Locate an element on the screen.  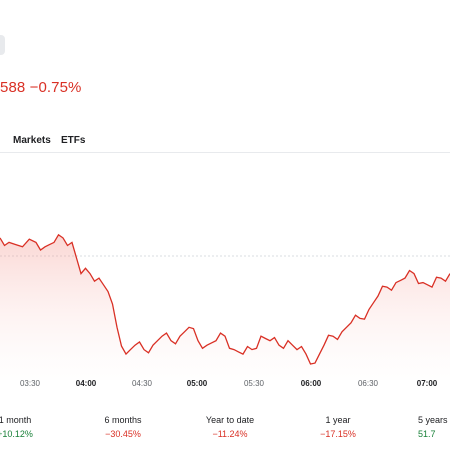
range-selector-chip is located at coordinates (2, 45).